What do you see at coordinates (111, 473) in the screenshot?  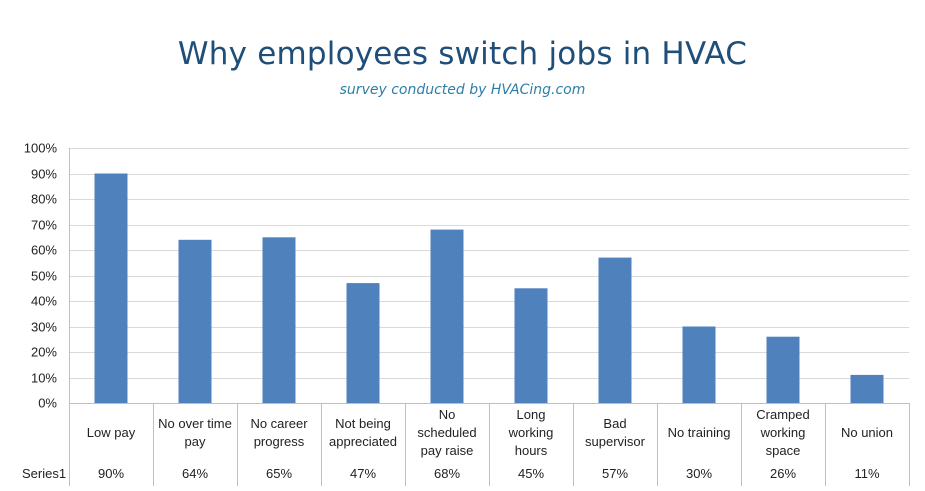 I see `data-label: 90%` at bounding box center [111, 473].